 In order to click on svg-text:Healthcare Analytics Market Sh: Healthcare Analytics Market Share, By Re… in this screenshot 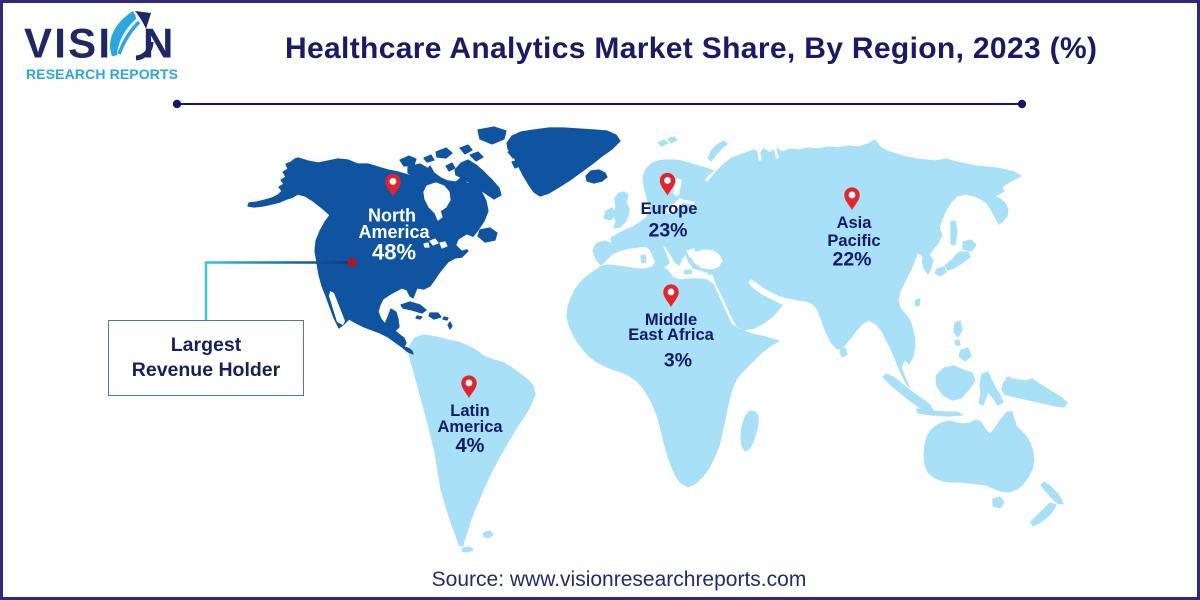, I will do `click(691, 48)`.